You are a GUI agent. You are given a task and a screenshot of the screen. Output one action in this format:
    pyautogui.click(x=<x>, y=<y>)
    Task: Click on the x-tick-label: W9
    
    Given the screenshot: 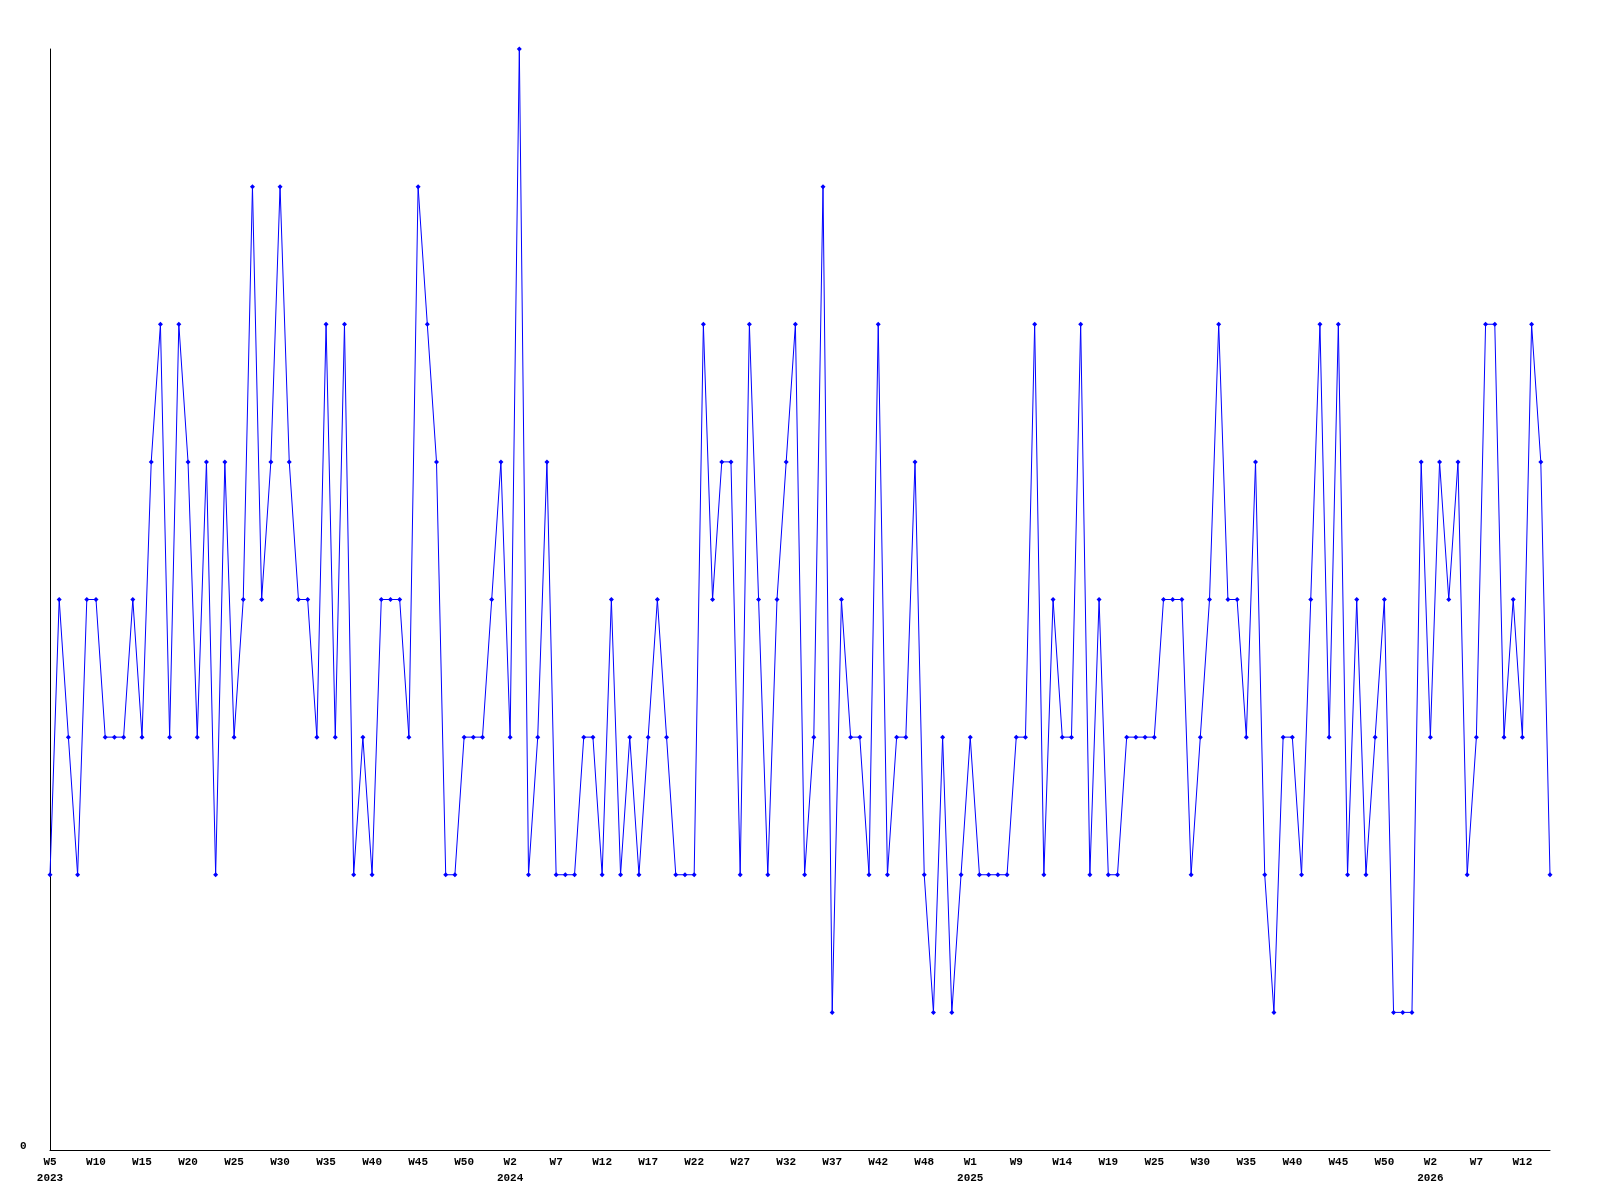 What is the action you would take?
    pyautogui.click(x=1016, y=1162)
    